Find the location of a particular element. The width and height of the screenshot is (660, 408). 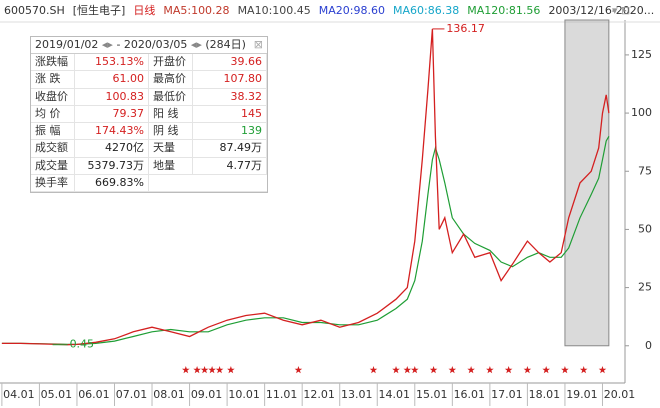

x-tick-label: 04.01 is located at coordinates (19, 394).